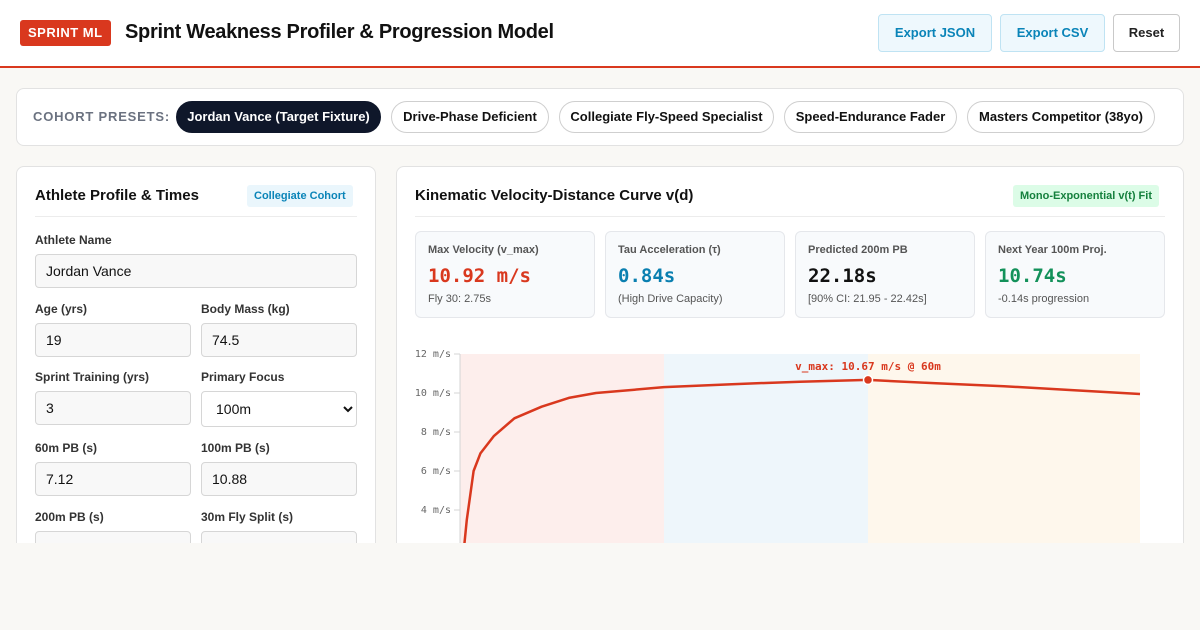 The width and height of the screenshot is (1200, 630). What do you see at coordinates (470, 117) in the screenshot?
I see `preset-chip: Drive-Phase Deficient` at bounding box center [470, 117].